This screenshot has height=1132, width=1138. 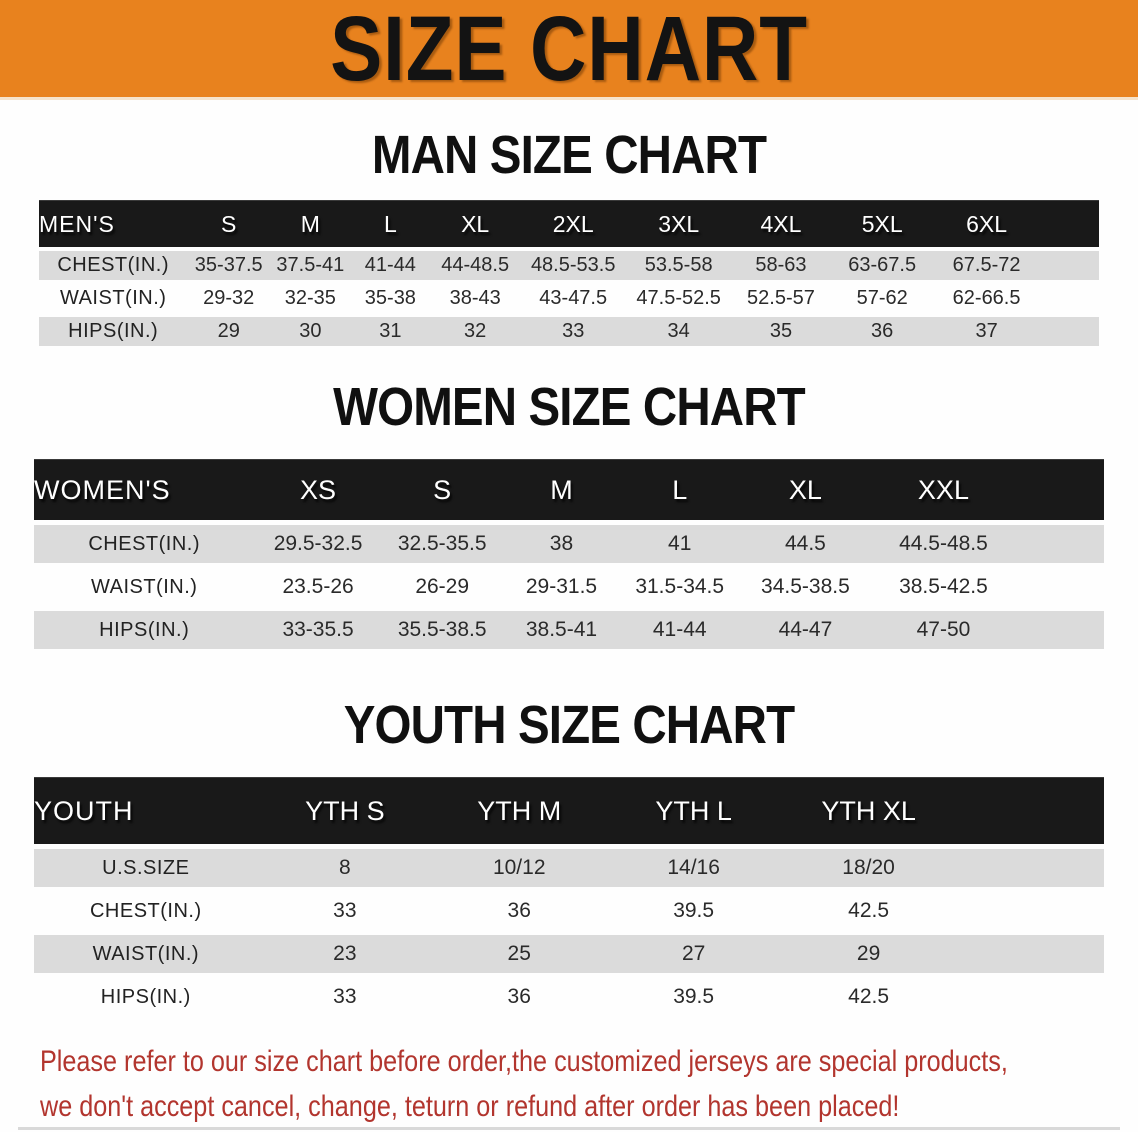 What do you see at coordinates (943, 587) in the screenshot?
I see `value-cell: 38.5-42.5` at bounding box center [943, 587].